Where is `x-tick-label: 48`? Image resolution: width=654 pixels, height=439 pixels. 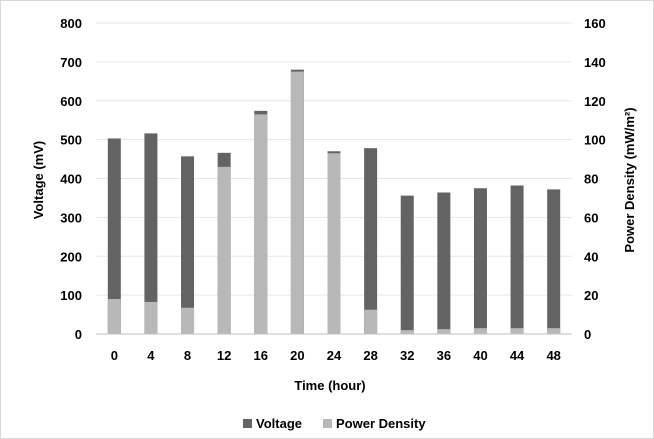
x-tick-label: 48 is located at coordinates (553, 355).